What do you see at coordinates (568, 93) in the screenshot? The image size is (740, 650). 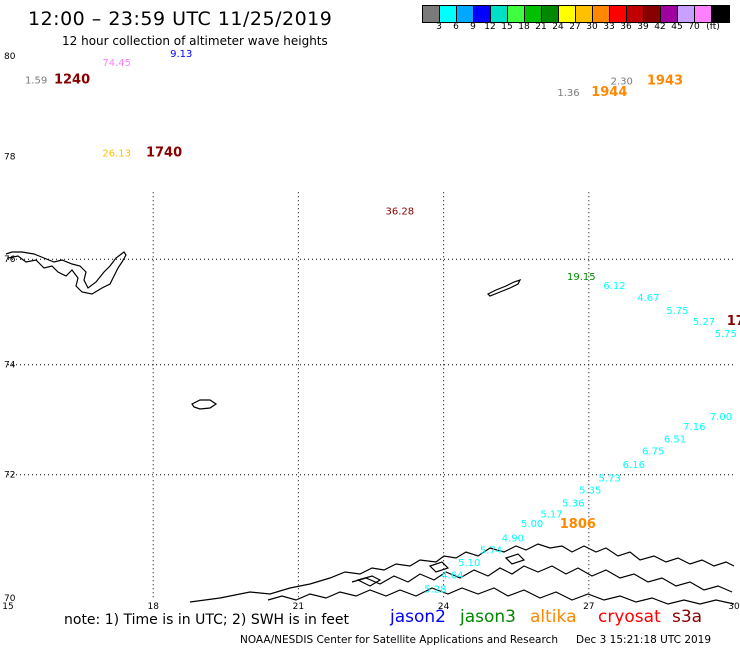 I see `wave-height-value: 1.36` at bounding box center [568, 93].